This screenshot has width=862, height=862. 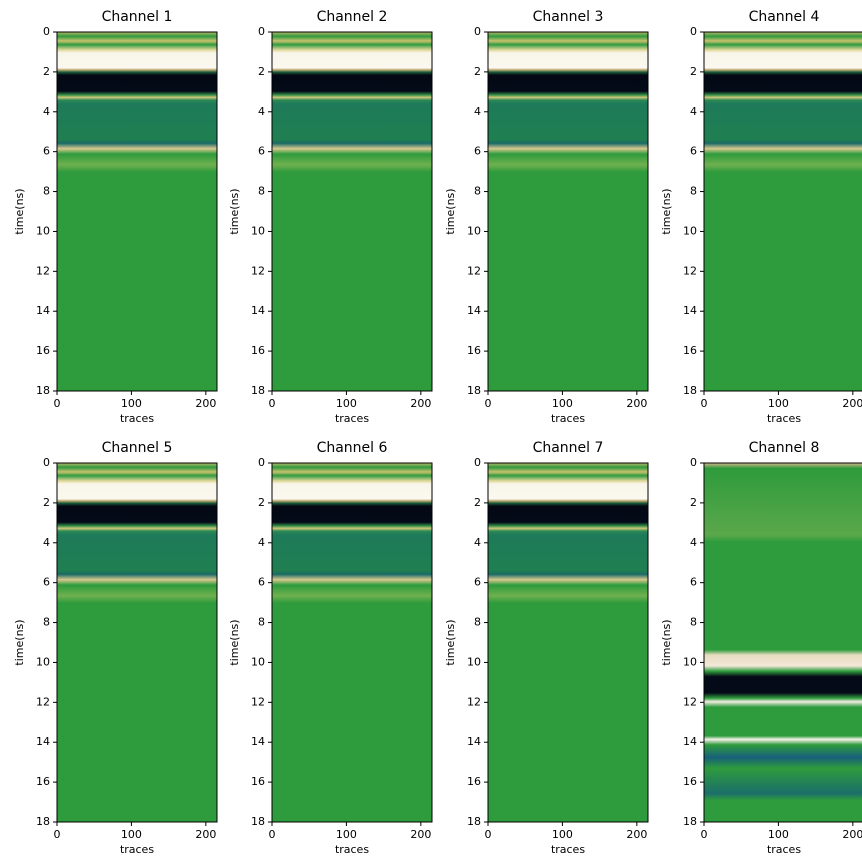 I want to click on panel-title: Channel 6, so click(x=352, y=448).